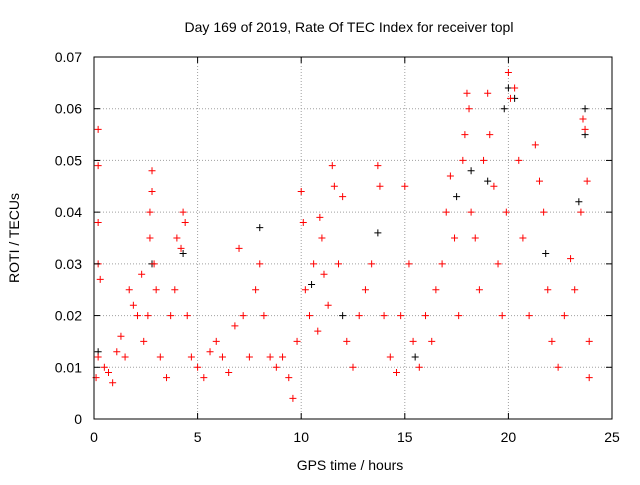 This screenshot has height=485, width=640. Describe the element at coordinates (198, 437) in the screenshot. I see `x-tick-label: 5` at that location.